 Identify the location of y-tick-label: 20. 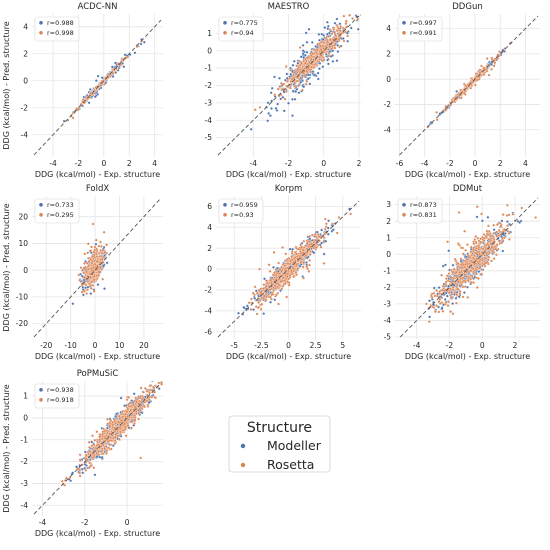
(23, 216).